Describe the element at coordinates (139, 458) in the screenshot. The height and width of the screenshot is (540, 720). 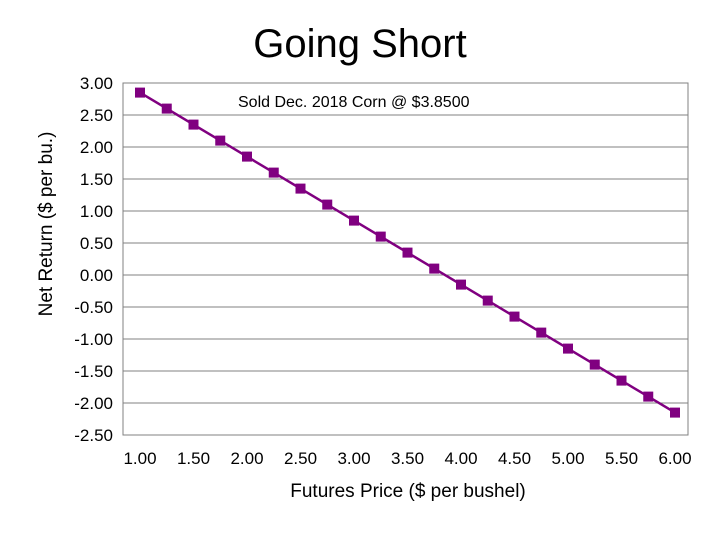
I see `x-tick-label: 1.00` at that location.